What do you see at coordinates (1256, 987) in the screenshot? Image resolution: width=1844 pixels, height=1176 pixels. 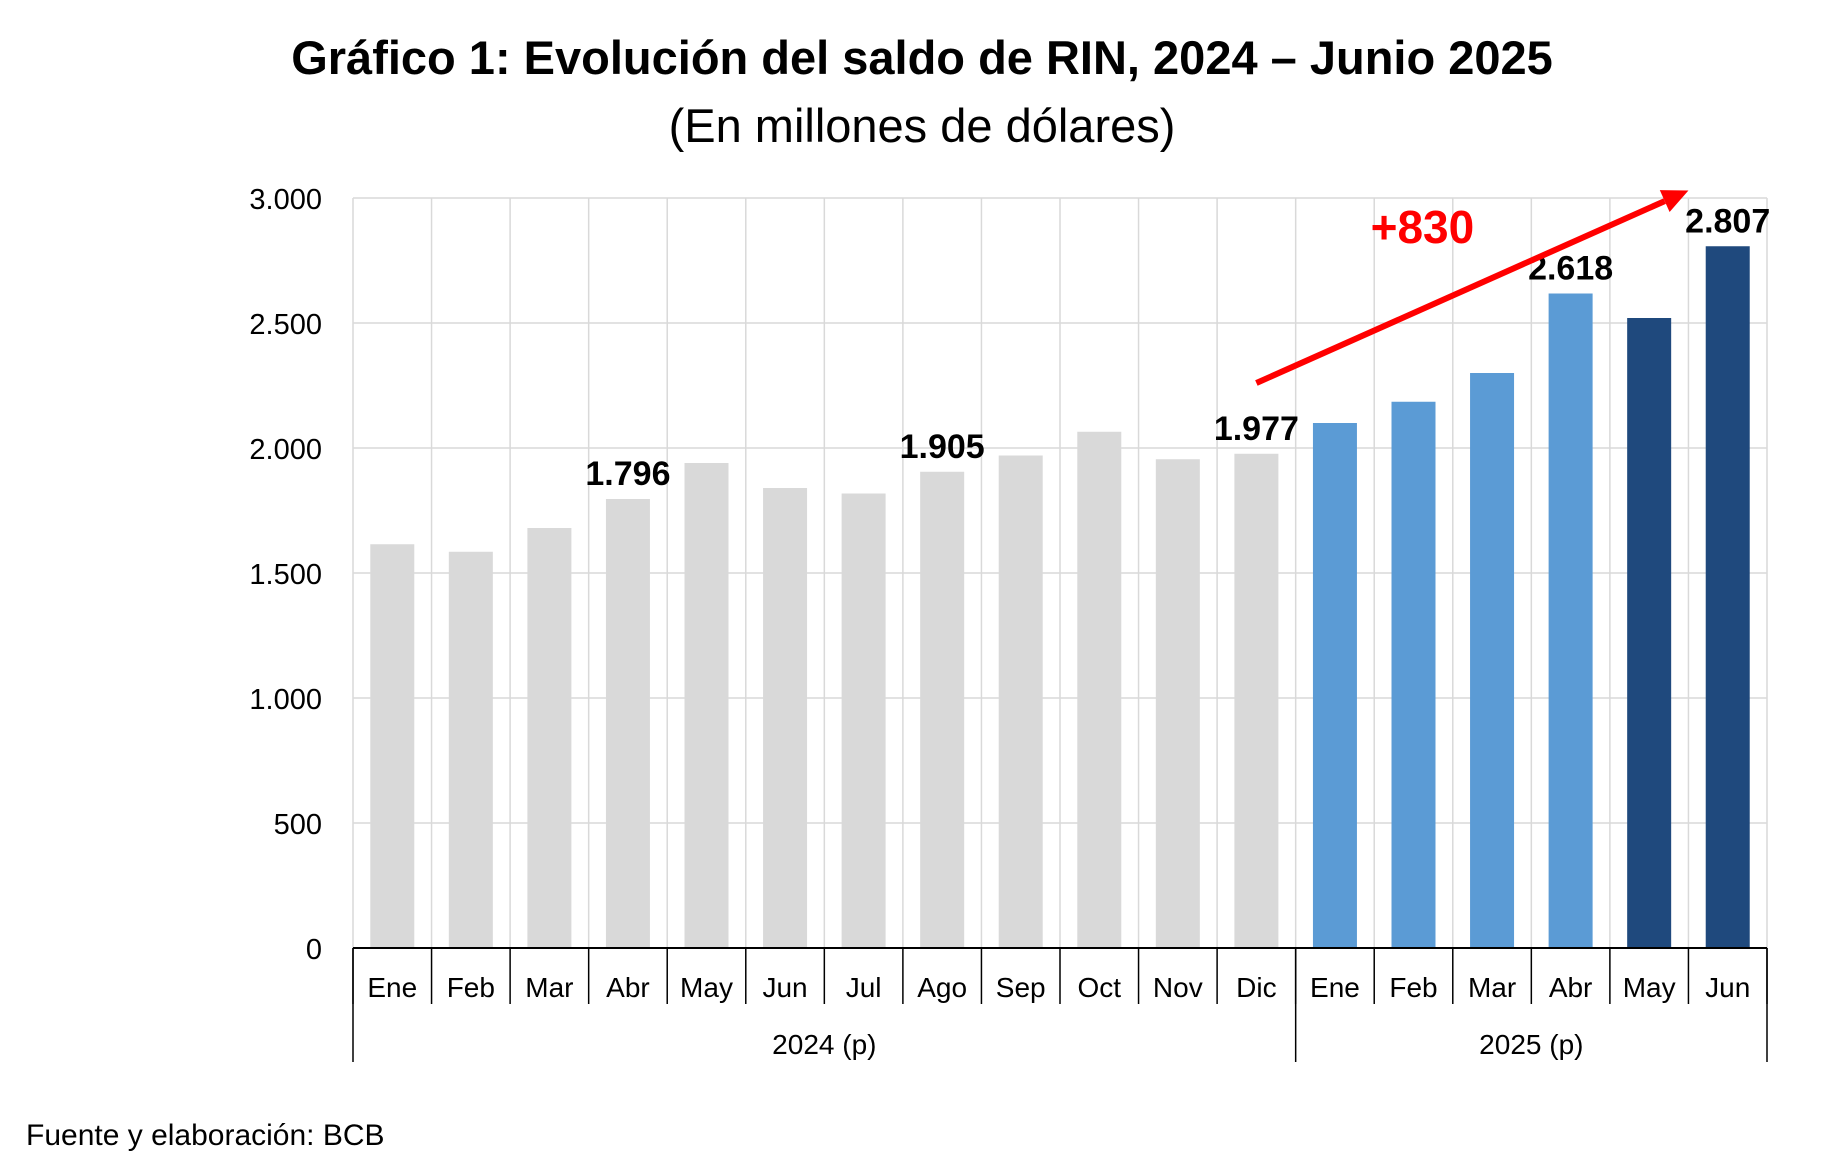 I see `x-tick-label: Dic` at bounding box center [1256, 987].